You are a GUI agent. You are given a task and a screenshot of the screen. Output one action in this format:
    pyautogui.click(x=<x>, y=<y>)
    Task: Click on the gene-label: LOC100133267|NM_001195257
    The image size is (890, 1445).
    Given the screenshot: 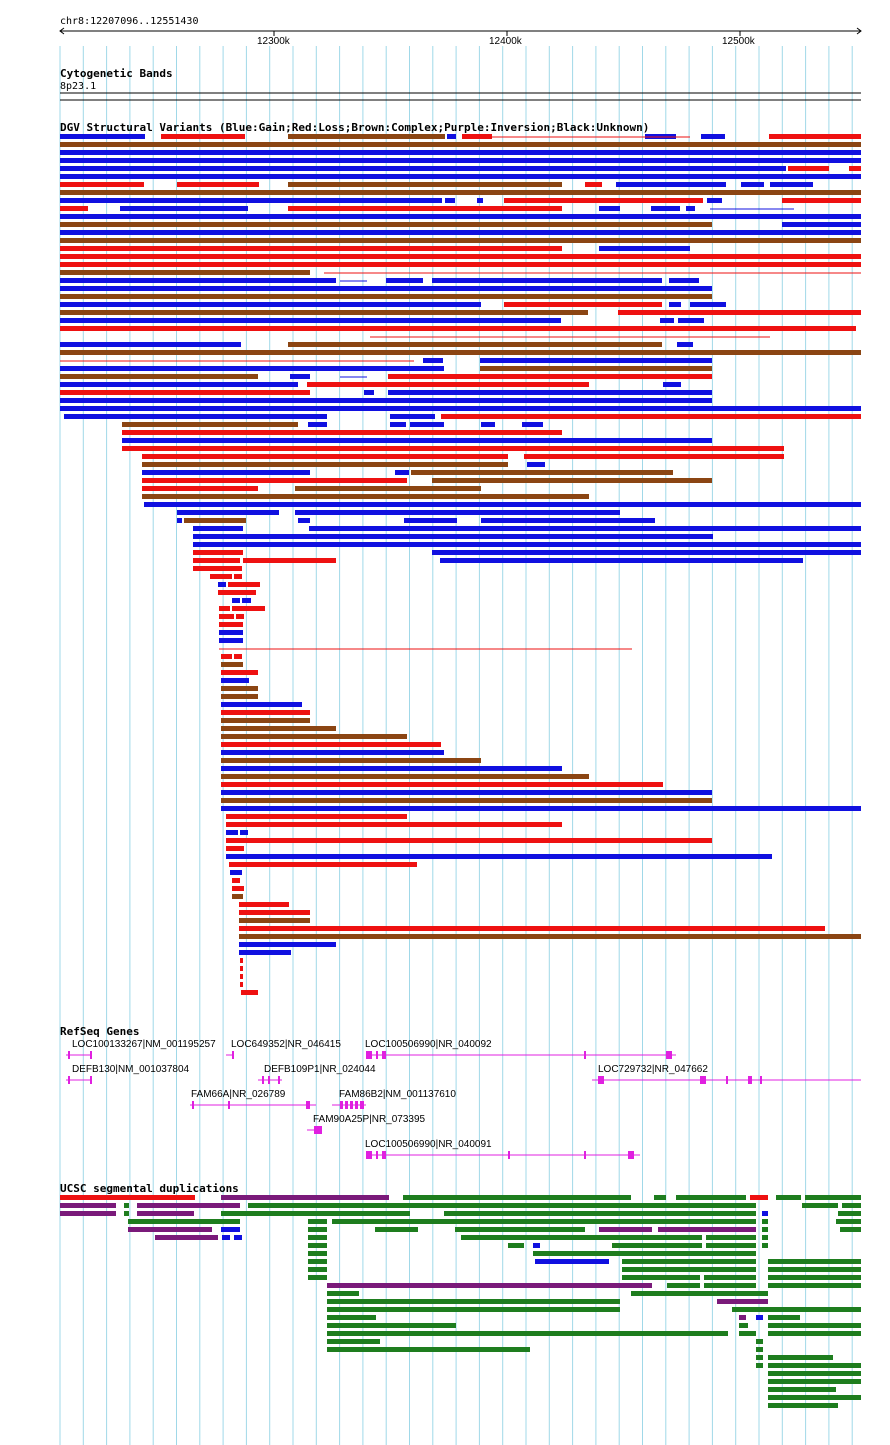 What is the action you would take?
    pyautogui.click(x=144, y=1044)
    